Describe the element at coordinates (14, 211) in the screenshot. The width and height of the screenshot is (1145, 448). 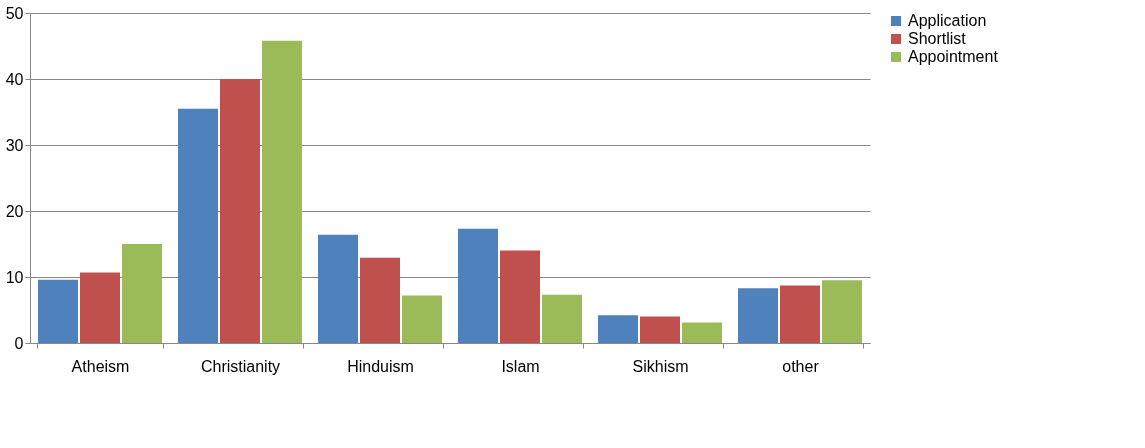
I see `y-tick-label: 20` at that location.